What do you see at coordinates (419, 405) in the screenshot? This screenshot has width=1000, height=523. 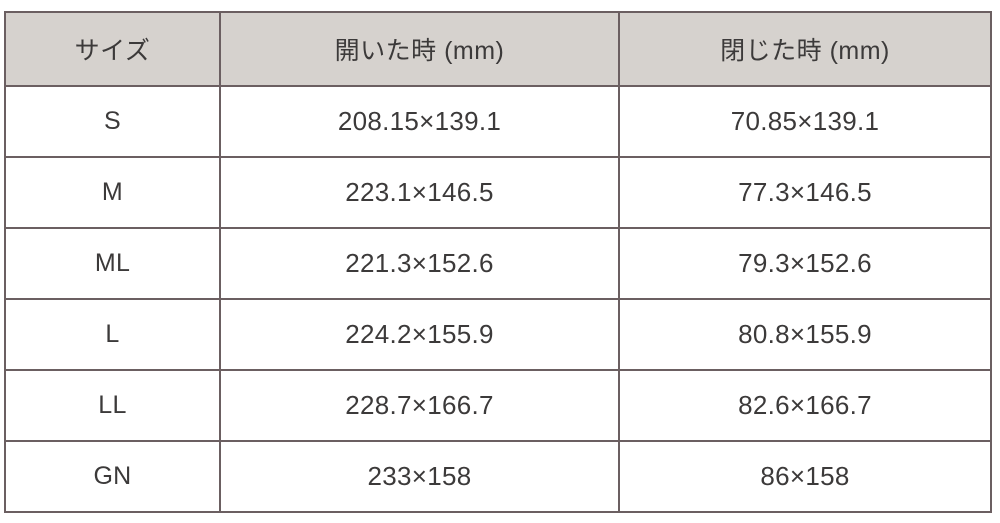 I see `cell-open: 228.7×166.7` at bounding box center [419, 405].